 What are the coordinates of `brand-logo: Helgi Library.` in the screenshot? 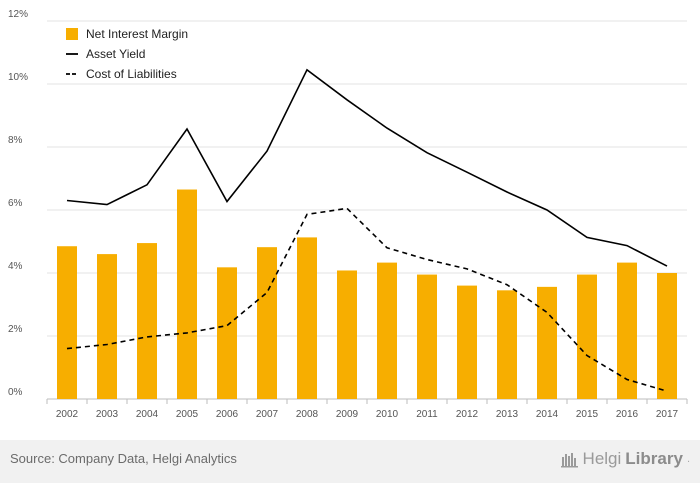 It's located at (625, 459).